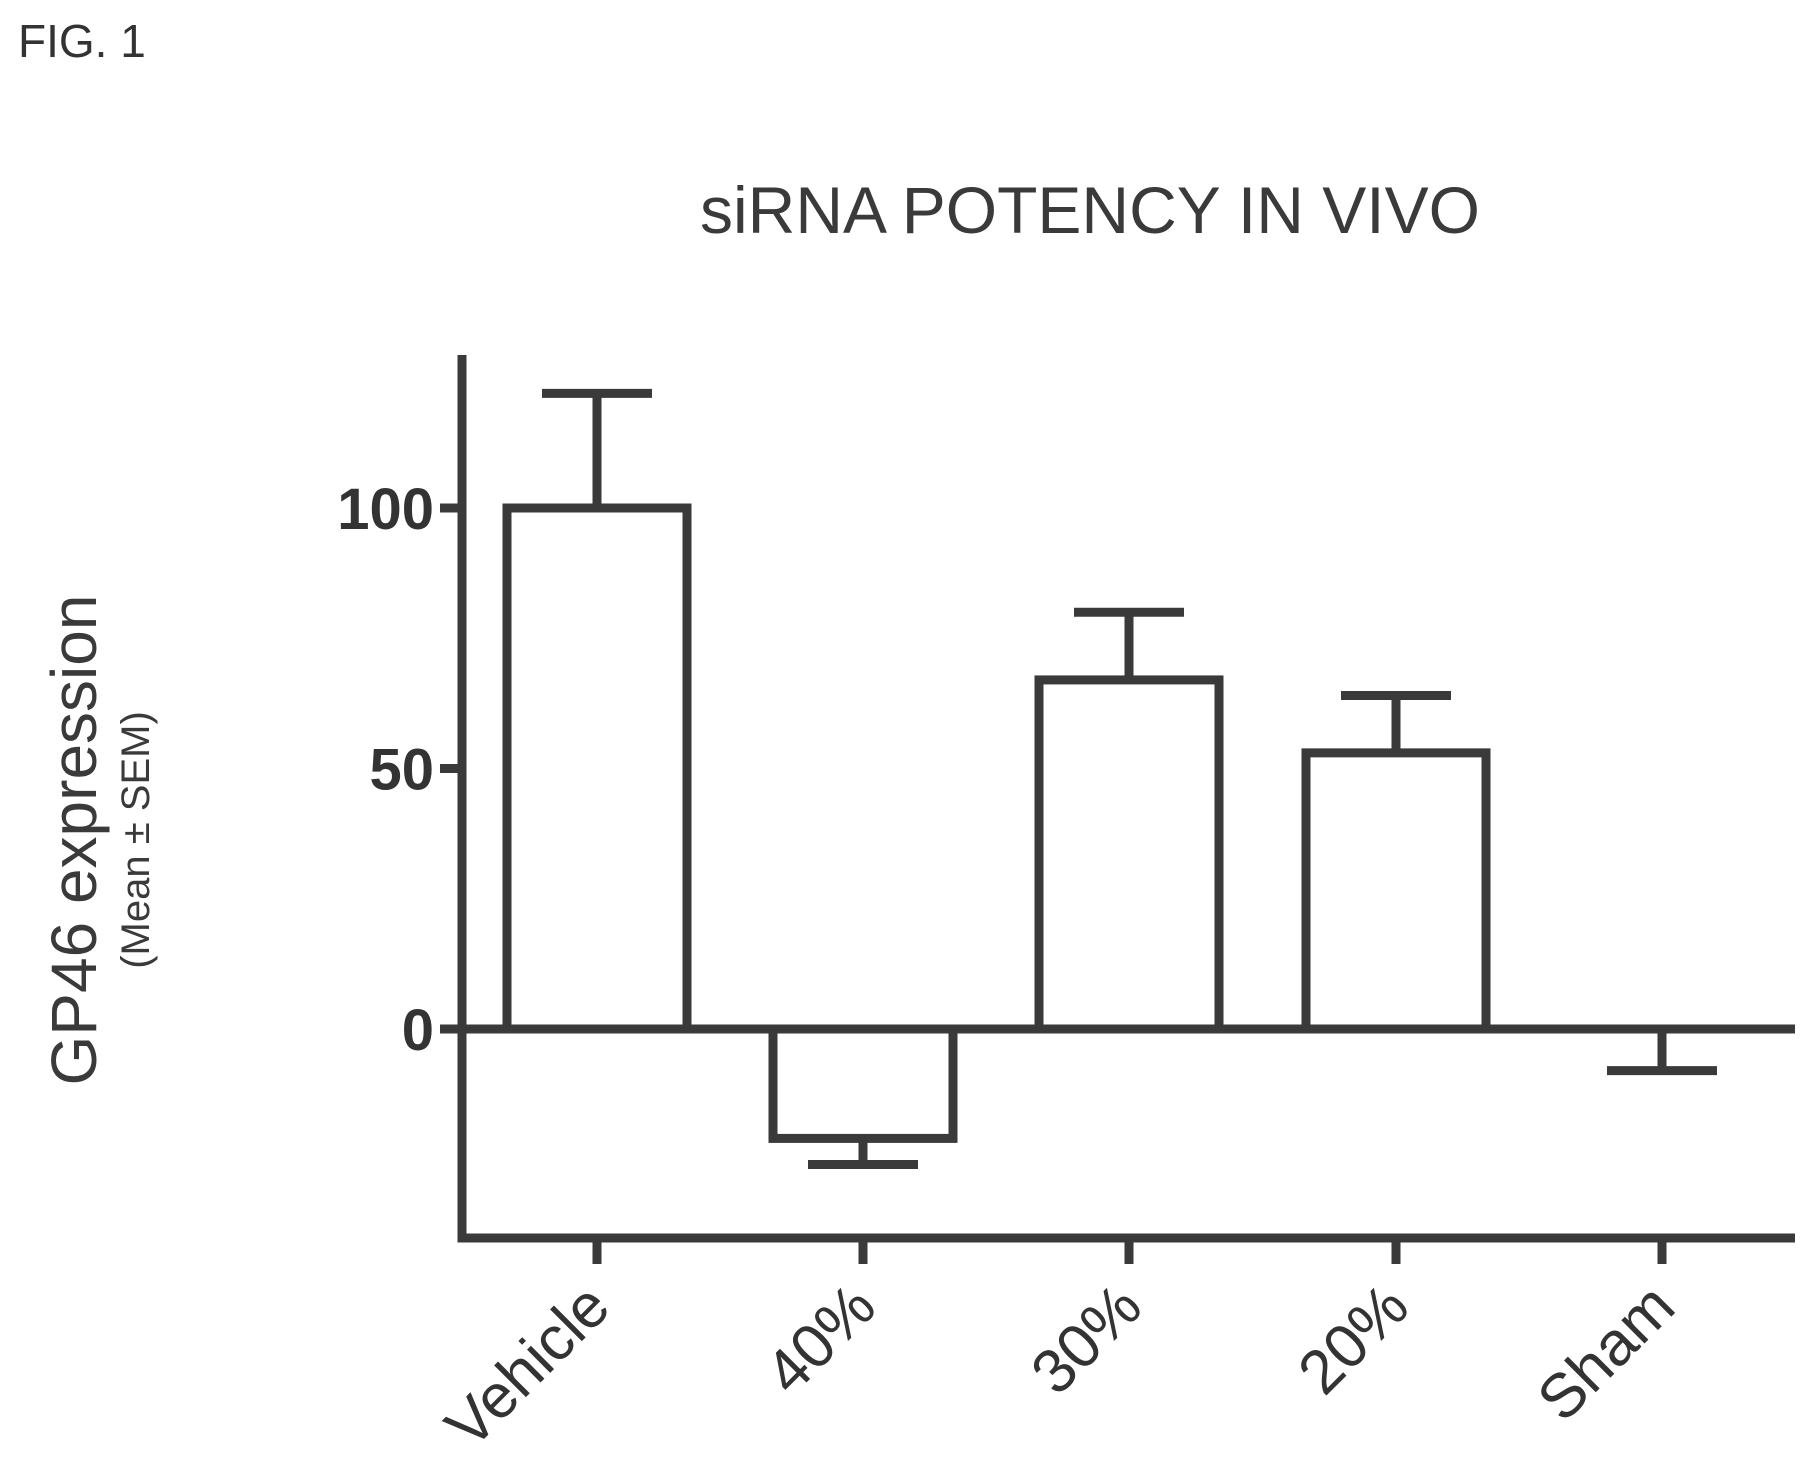 This screenshot has height=1472, width=1803. What do you see at coordinates (1090, 210) in the screenshot?
I see `chart-title: siRNA POTENCY IN VIVO` at bounding box center [1090, 210].